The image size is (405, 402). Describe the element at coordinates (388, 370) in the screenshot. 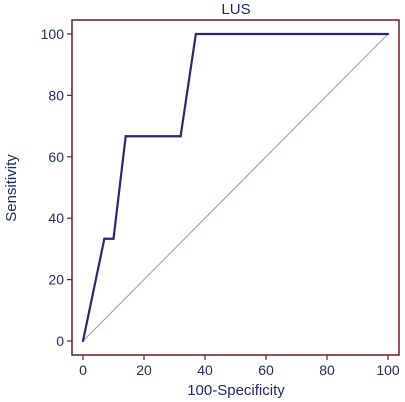

I see `x-tick-label: 100` at that location.